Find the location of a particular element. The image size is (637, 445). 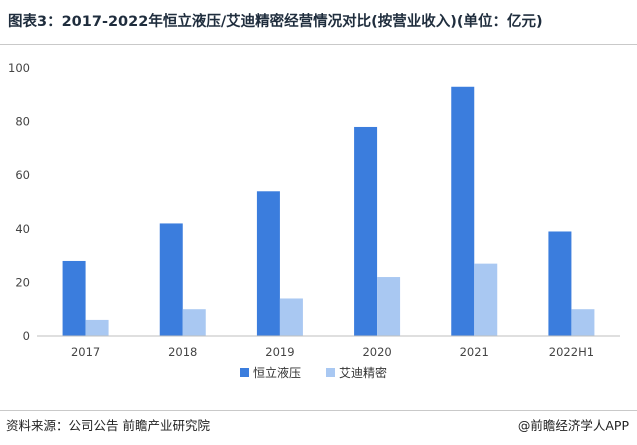

x-tick-label: 2020 is located at coordinates (376, 352).